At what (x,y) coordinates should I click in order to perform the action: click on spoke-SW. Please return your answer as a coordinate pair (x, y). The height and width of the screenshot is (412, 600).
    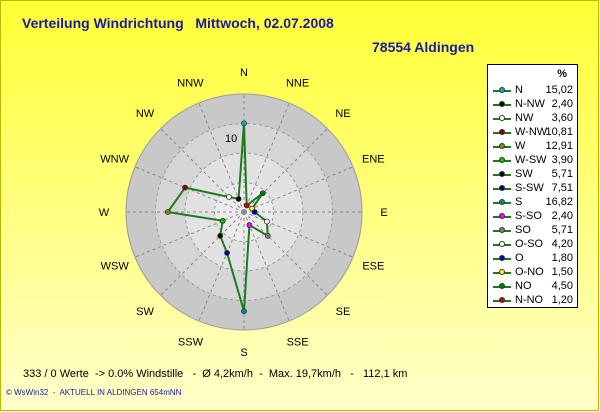
    Looking at the image, I should click on (202, 253).